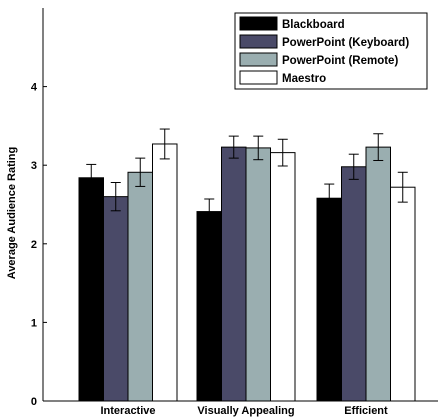 The height and width of the screenshot is (419, 438). I want to click on y-tick-label: 4, so click(34, 88).